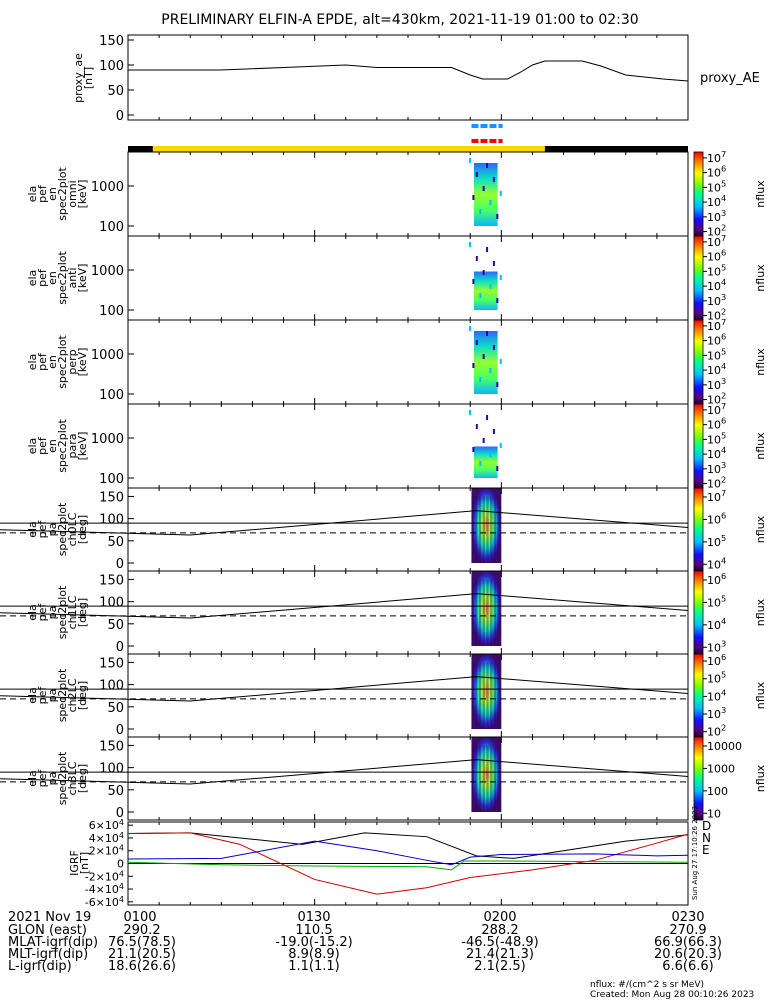 This screenshot has width=775, height=1000. What do you see at coordinates (52, 613) in the screenshot?
I see `axis-label-line: pa` at bounding box center [52, 613].